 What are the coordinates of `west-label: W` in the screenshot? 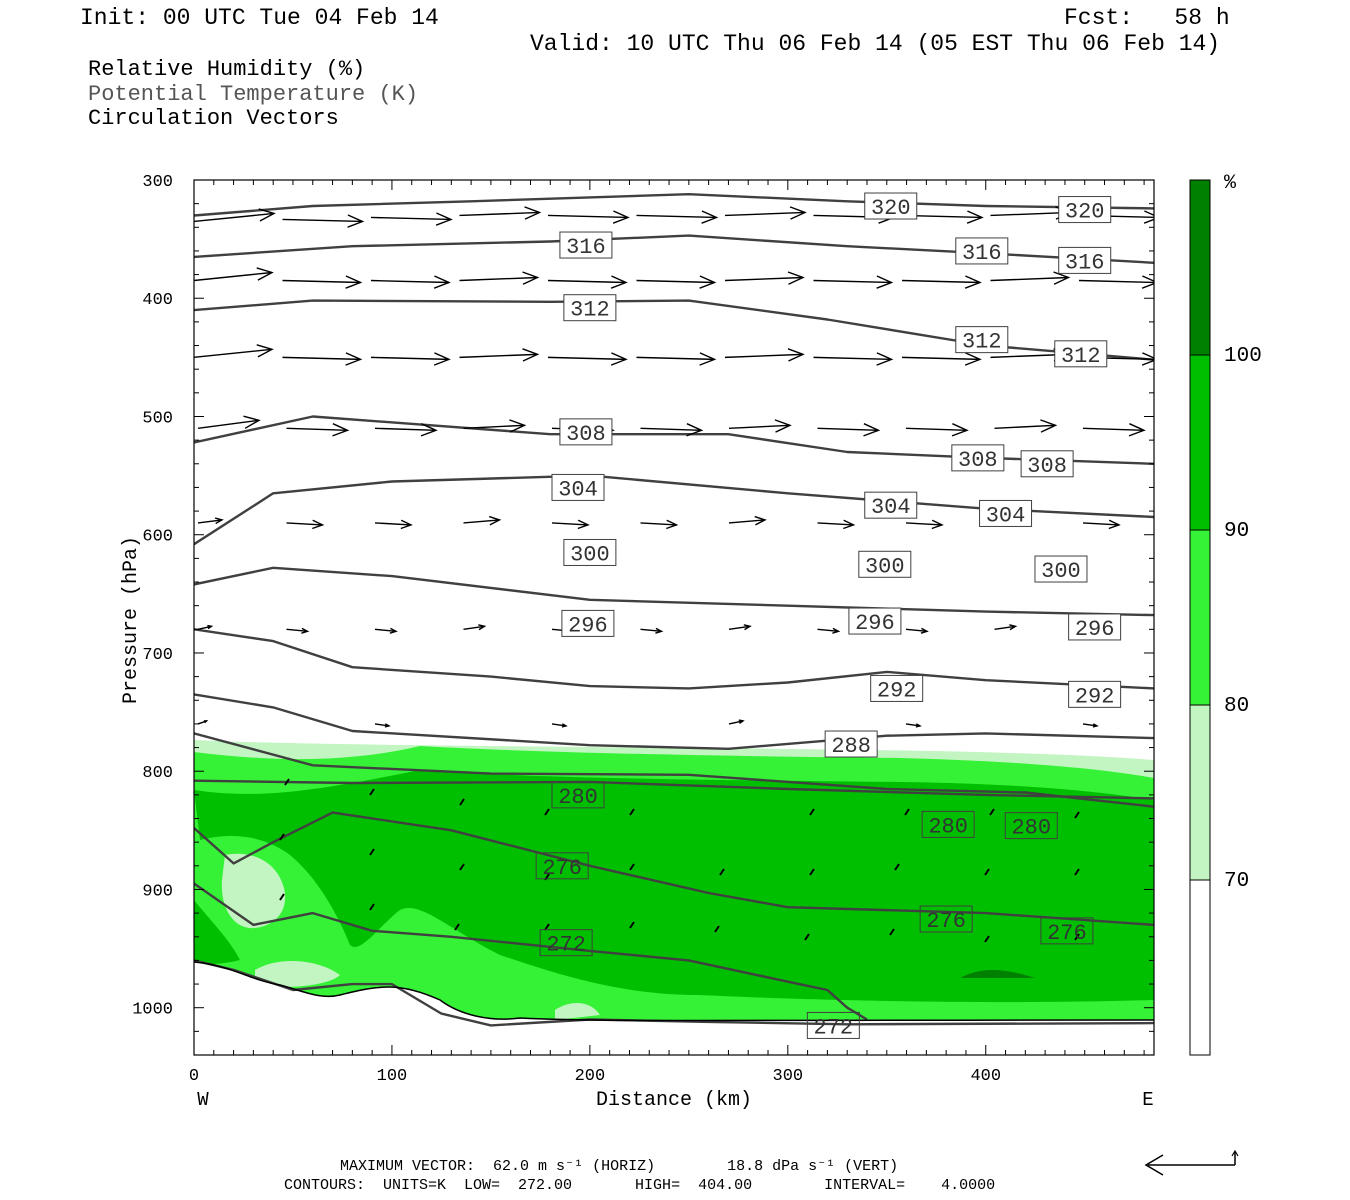 It's located at (203, 1100).